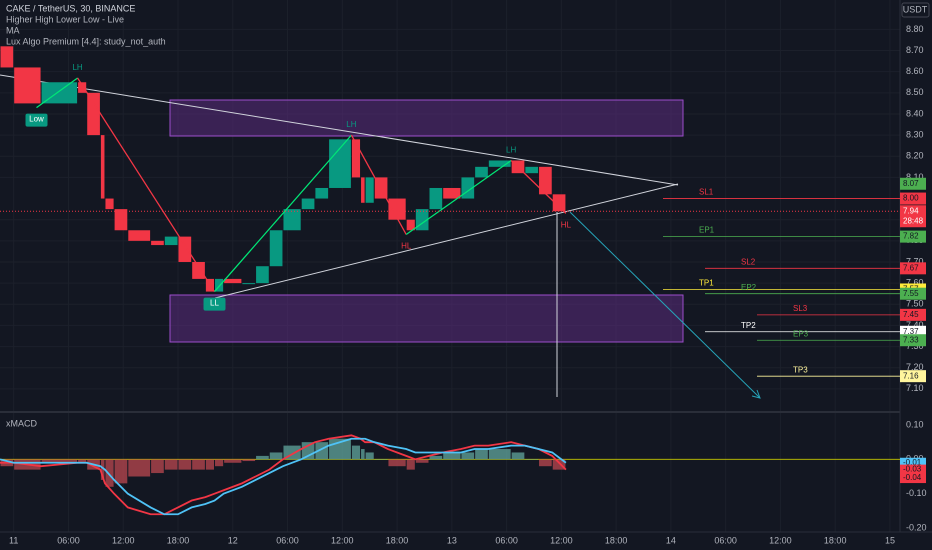  I want to click on price-tag-label: 7.33, so click(911, 339).